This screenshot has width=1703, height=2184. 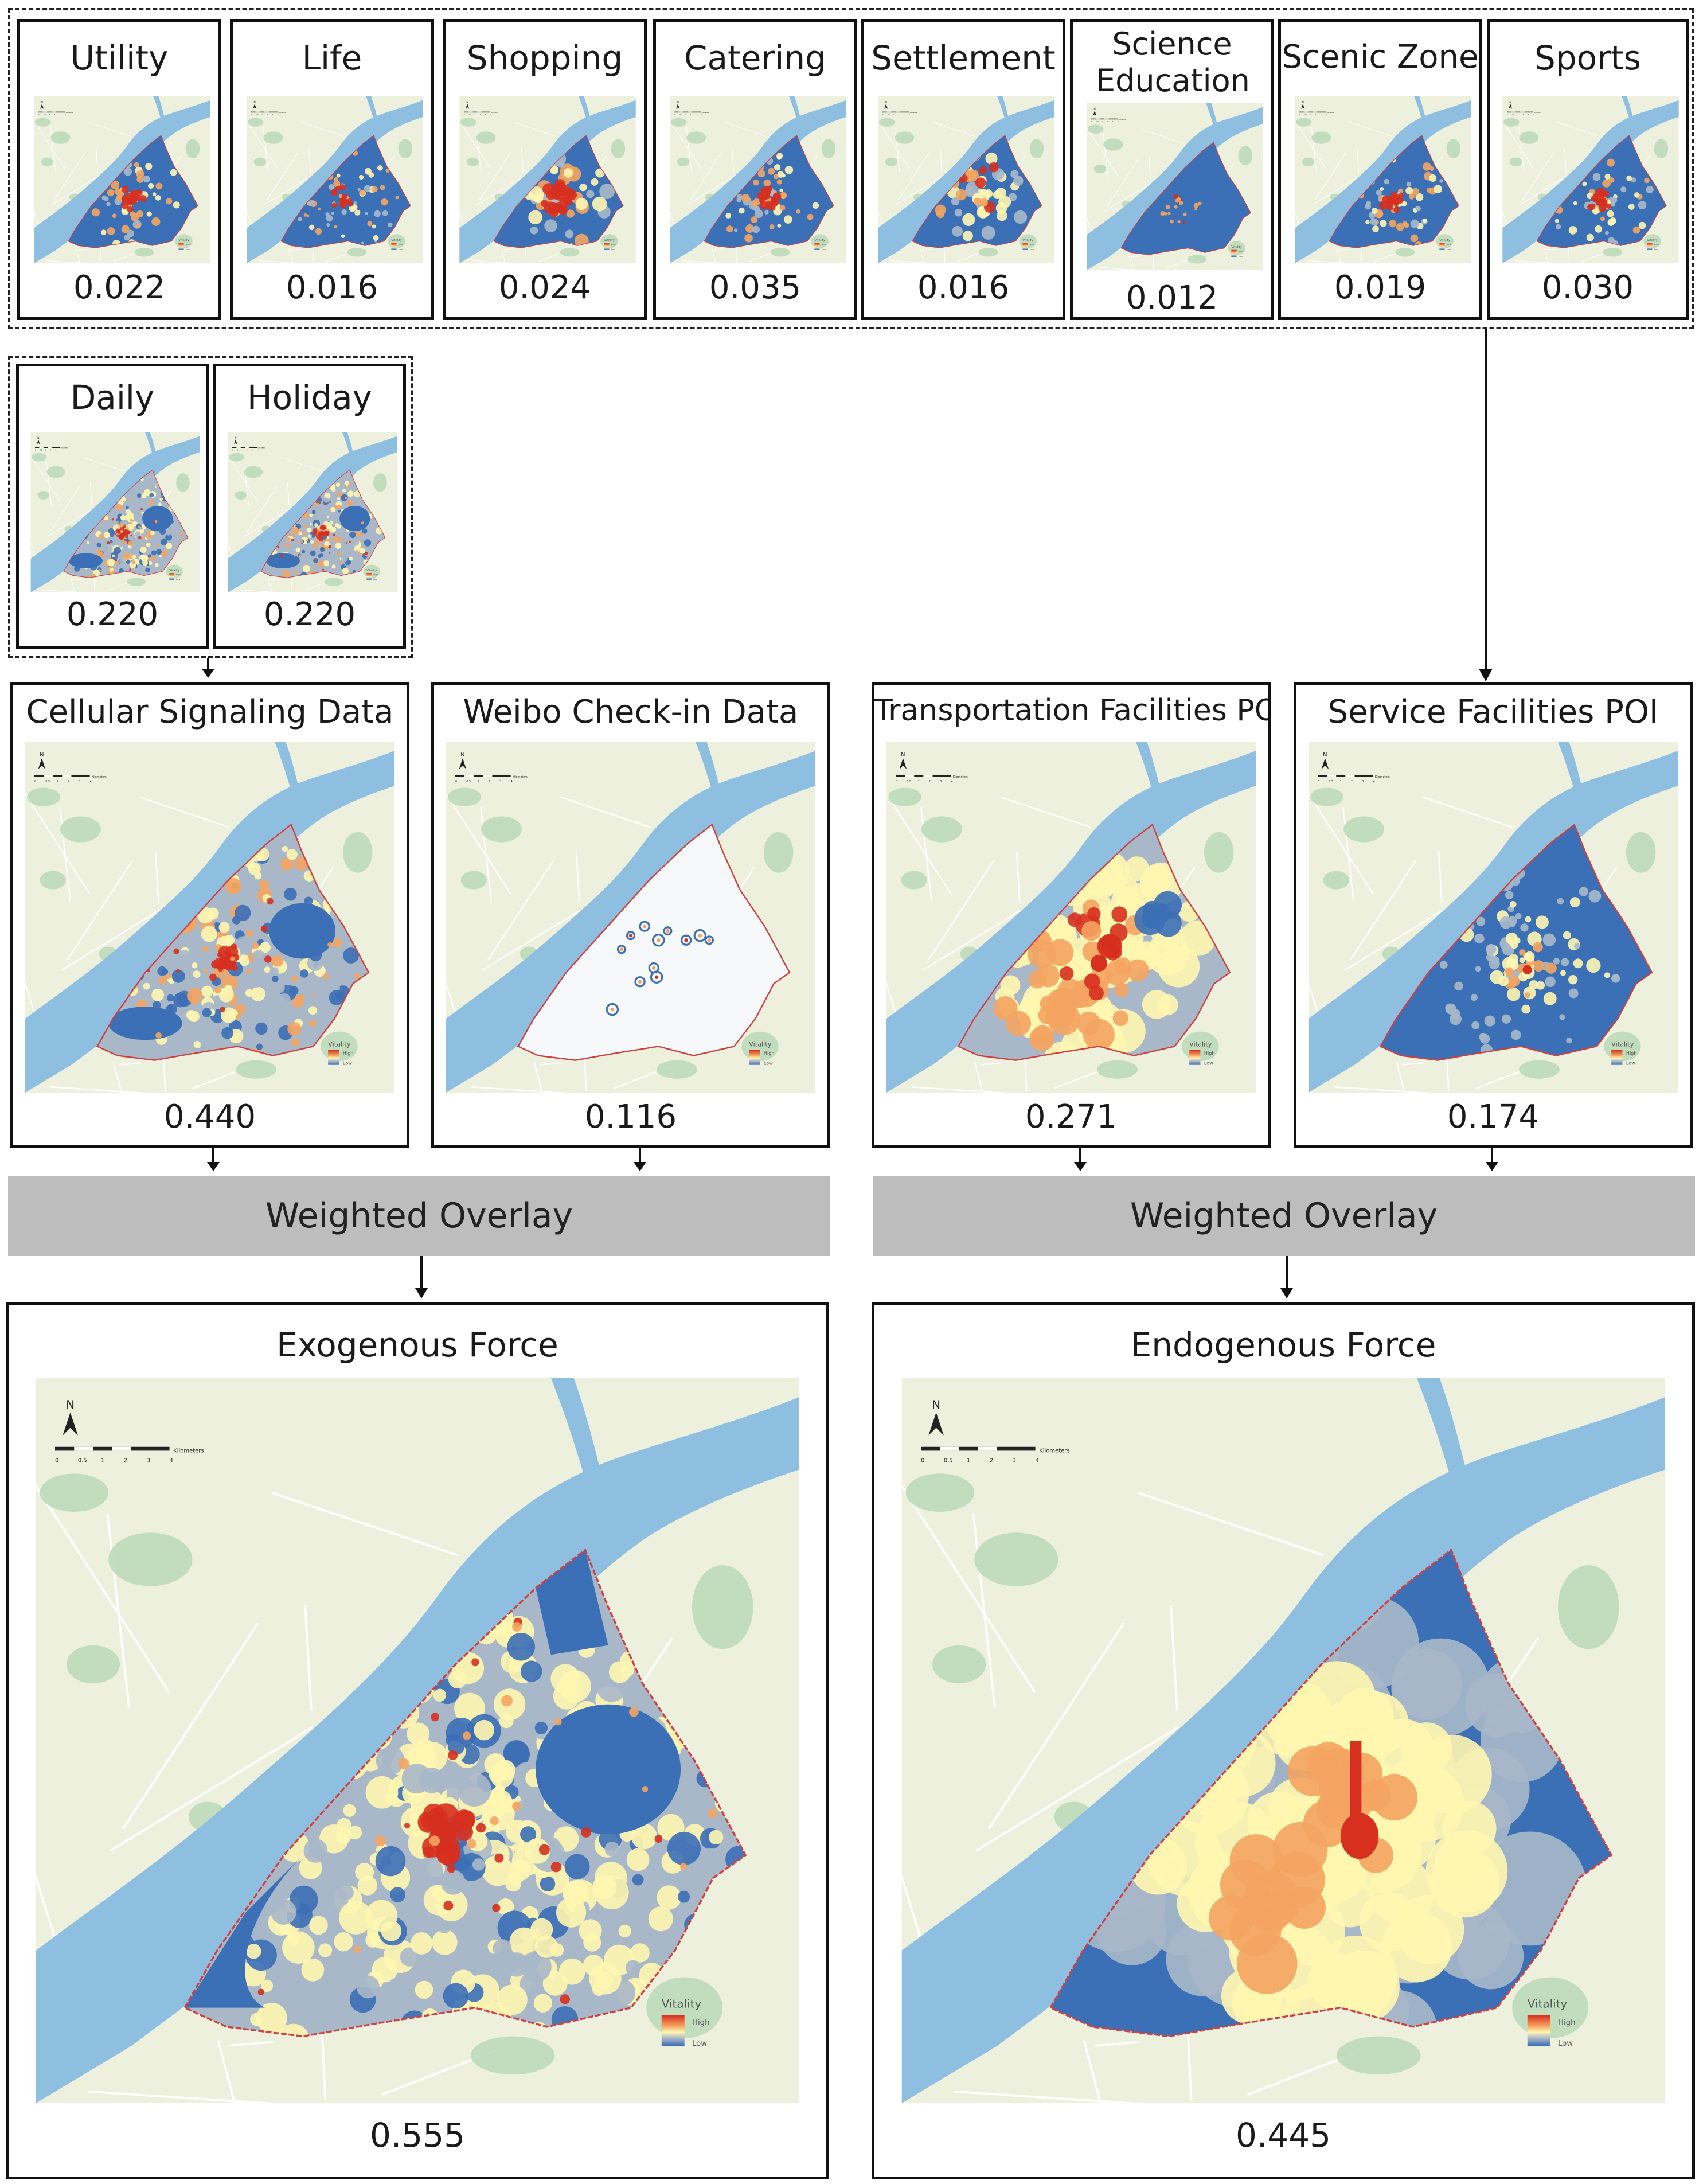 I want to click on vitality-legend: Vitality High Low, so click(x=175, y=574).